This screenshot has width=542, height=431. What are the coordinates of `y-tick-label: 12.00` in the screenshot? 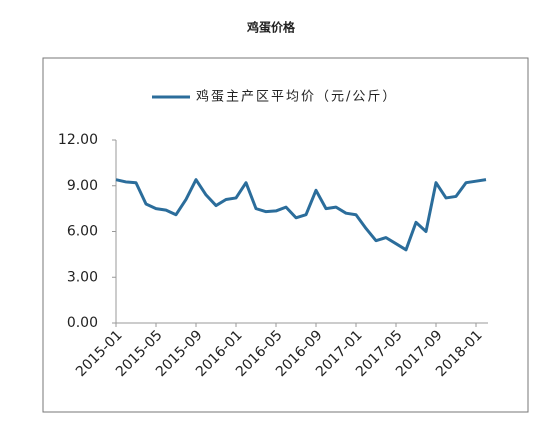 It's located at (78, 140).